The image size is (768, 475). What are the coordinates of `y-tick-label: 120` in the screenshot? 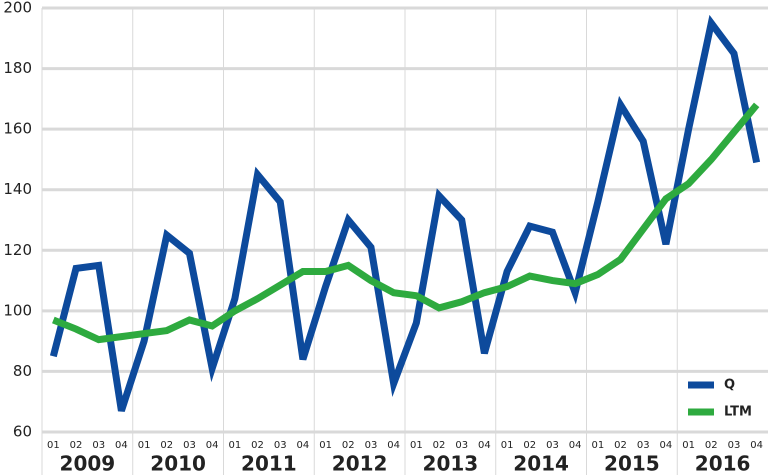 It's located at (17, 250).